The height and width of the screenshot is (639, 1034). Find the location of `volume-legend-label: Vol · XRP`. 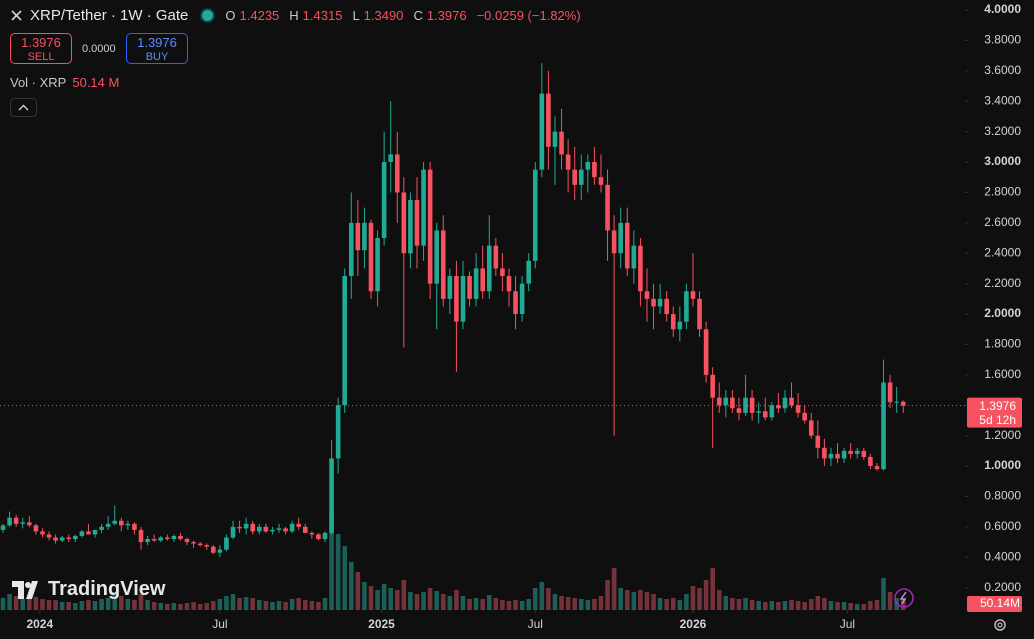

volume-legend-label: Vol · XRP is located at coordinates (38, 82).